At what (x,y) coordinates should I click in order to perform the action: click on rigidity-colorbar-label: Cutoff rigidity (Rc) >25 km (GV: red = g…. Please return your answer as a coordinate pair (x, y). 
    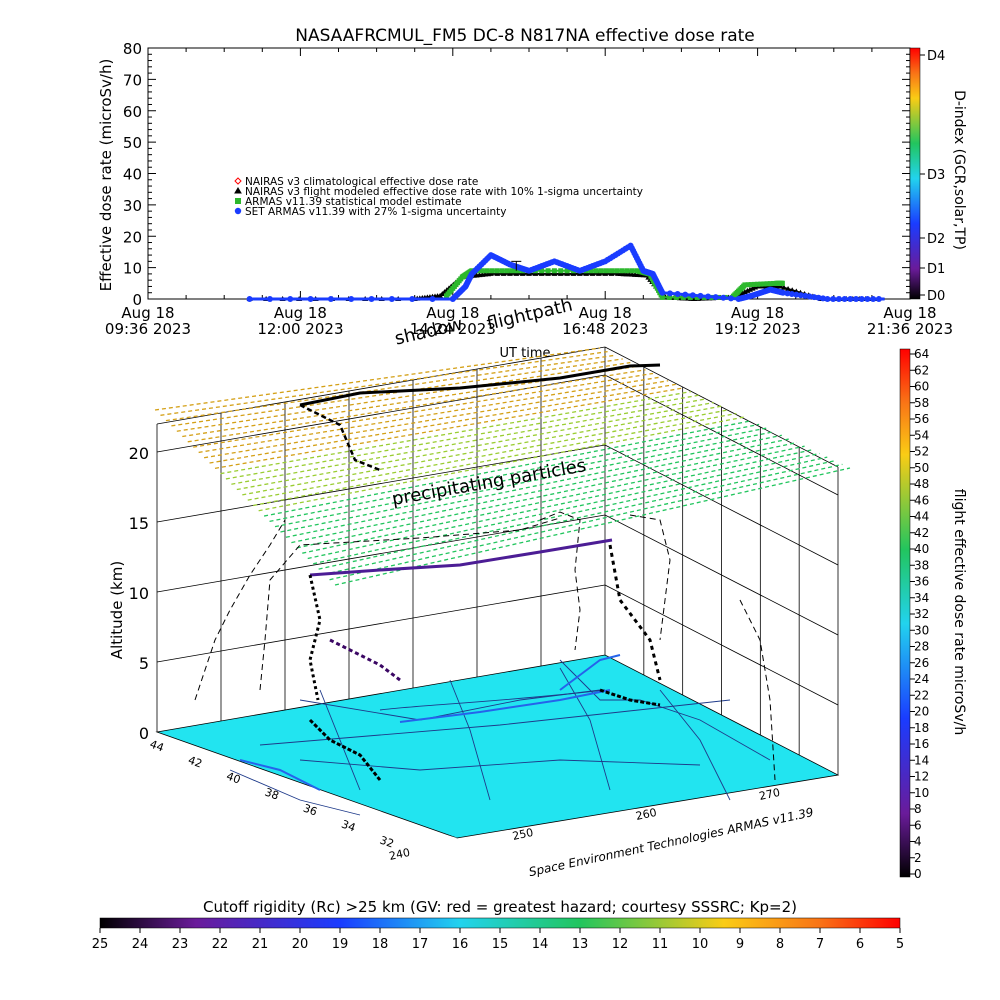
    Looking at the image, I should click on (500, 907).